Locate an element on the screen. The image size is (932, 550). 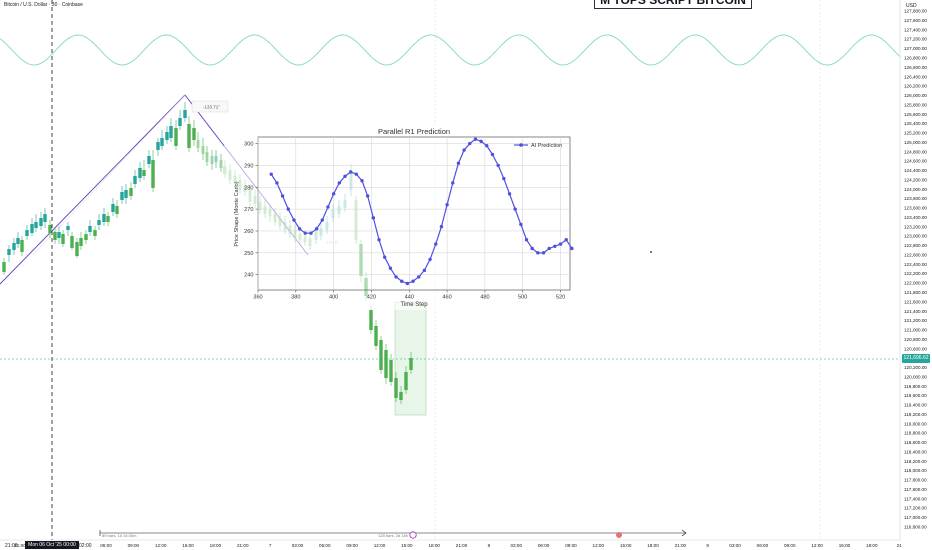
price-tick-label: 125,800.00 is located at coordinates (915, 104).